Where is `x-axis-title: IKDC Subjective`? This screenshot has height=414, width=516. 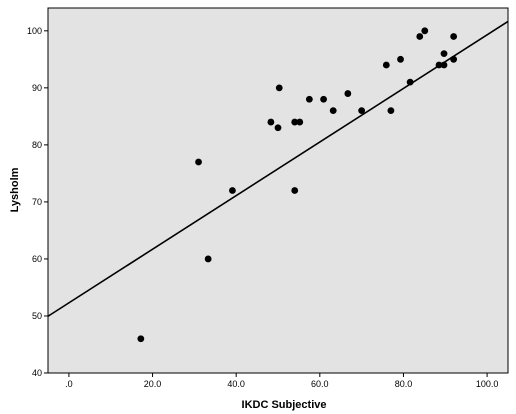 x-axis-title: IKDC Subjective is located at coordinates (284, 405).